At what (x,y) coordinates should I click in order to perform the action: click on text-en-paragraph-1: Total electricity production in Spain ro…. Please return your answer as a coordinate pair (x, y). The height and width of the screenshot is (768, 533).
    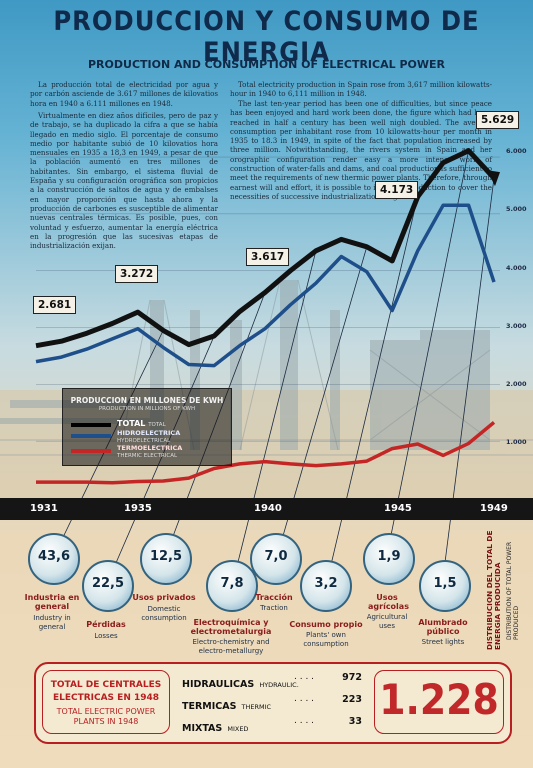
    Looking at the image, I should click on (361, 89).